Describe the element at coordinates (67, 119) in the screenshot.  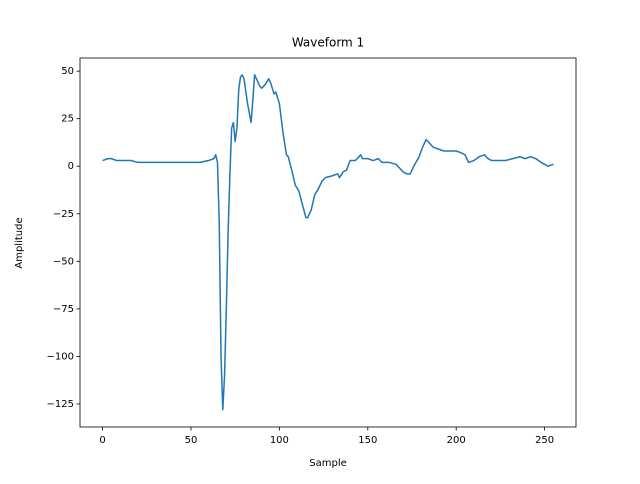
I see `y-tick-label: 25` at that location.